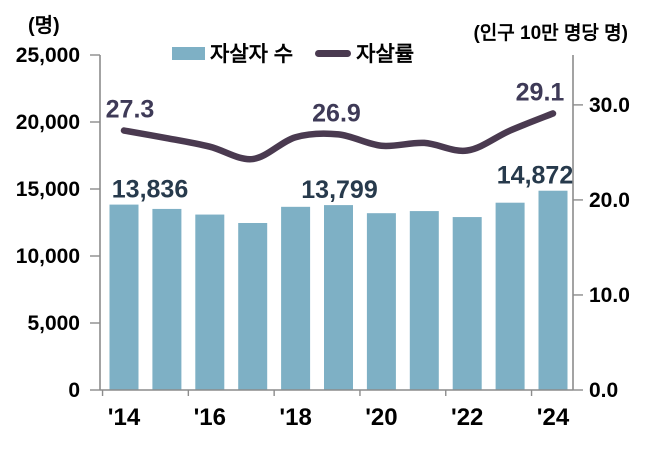 This screenshot has width=650, height=453. Describe the element at coordinates (553, 290) in the screenshot. I see `bar-'24` at that location.